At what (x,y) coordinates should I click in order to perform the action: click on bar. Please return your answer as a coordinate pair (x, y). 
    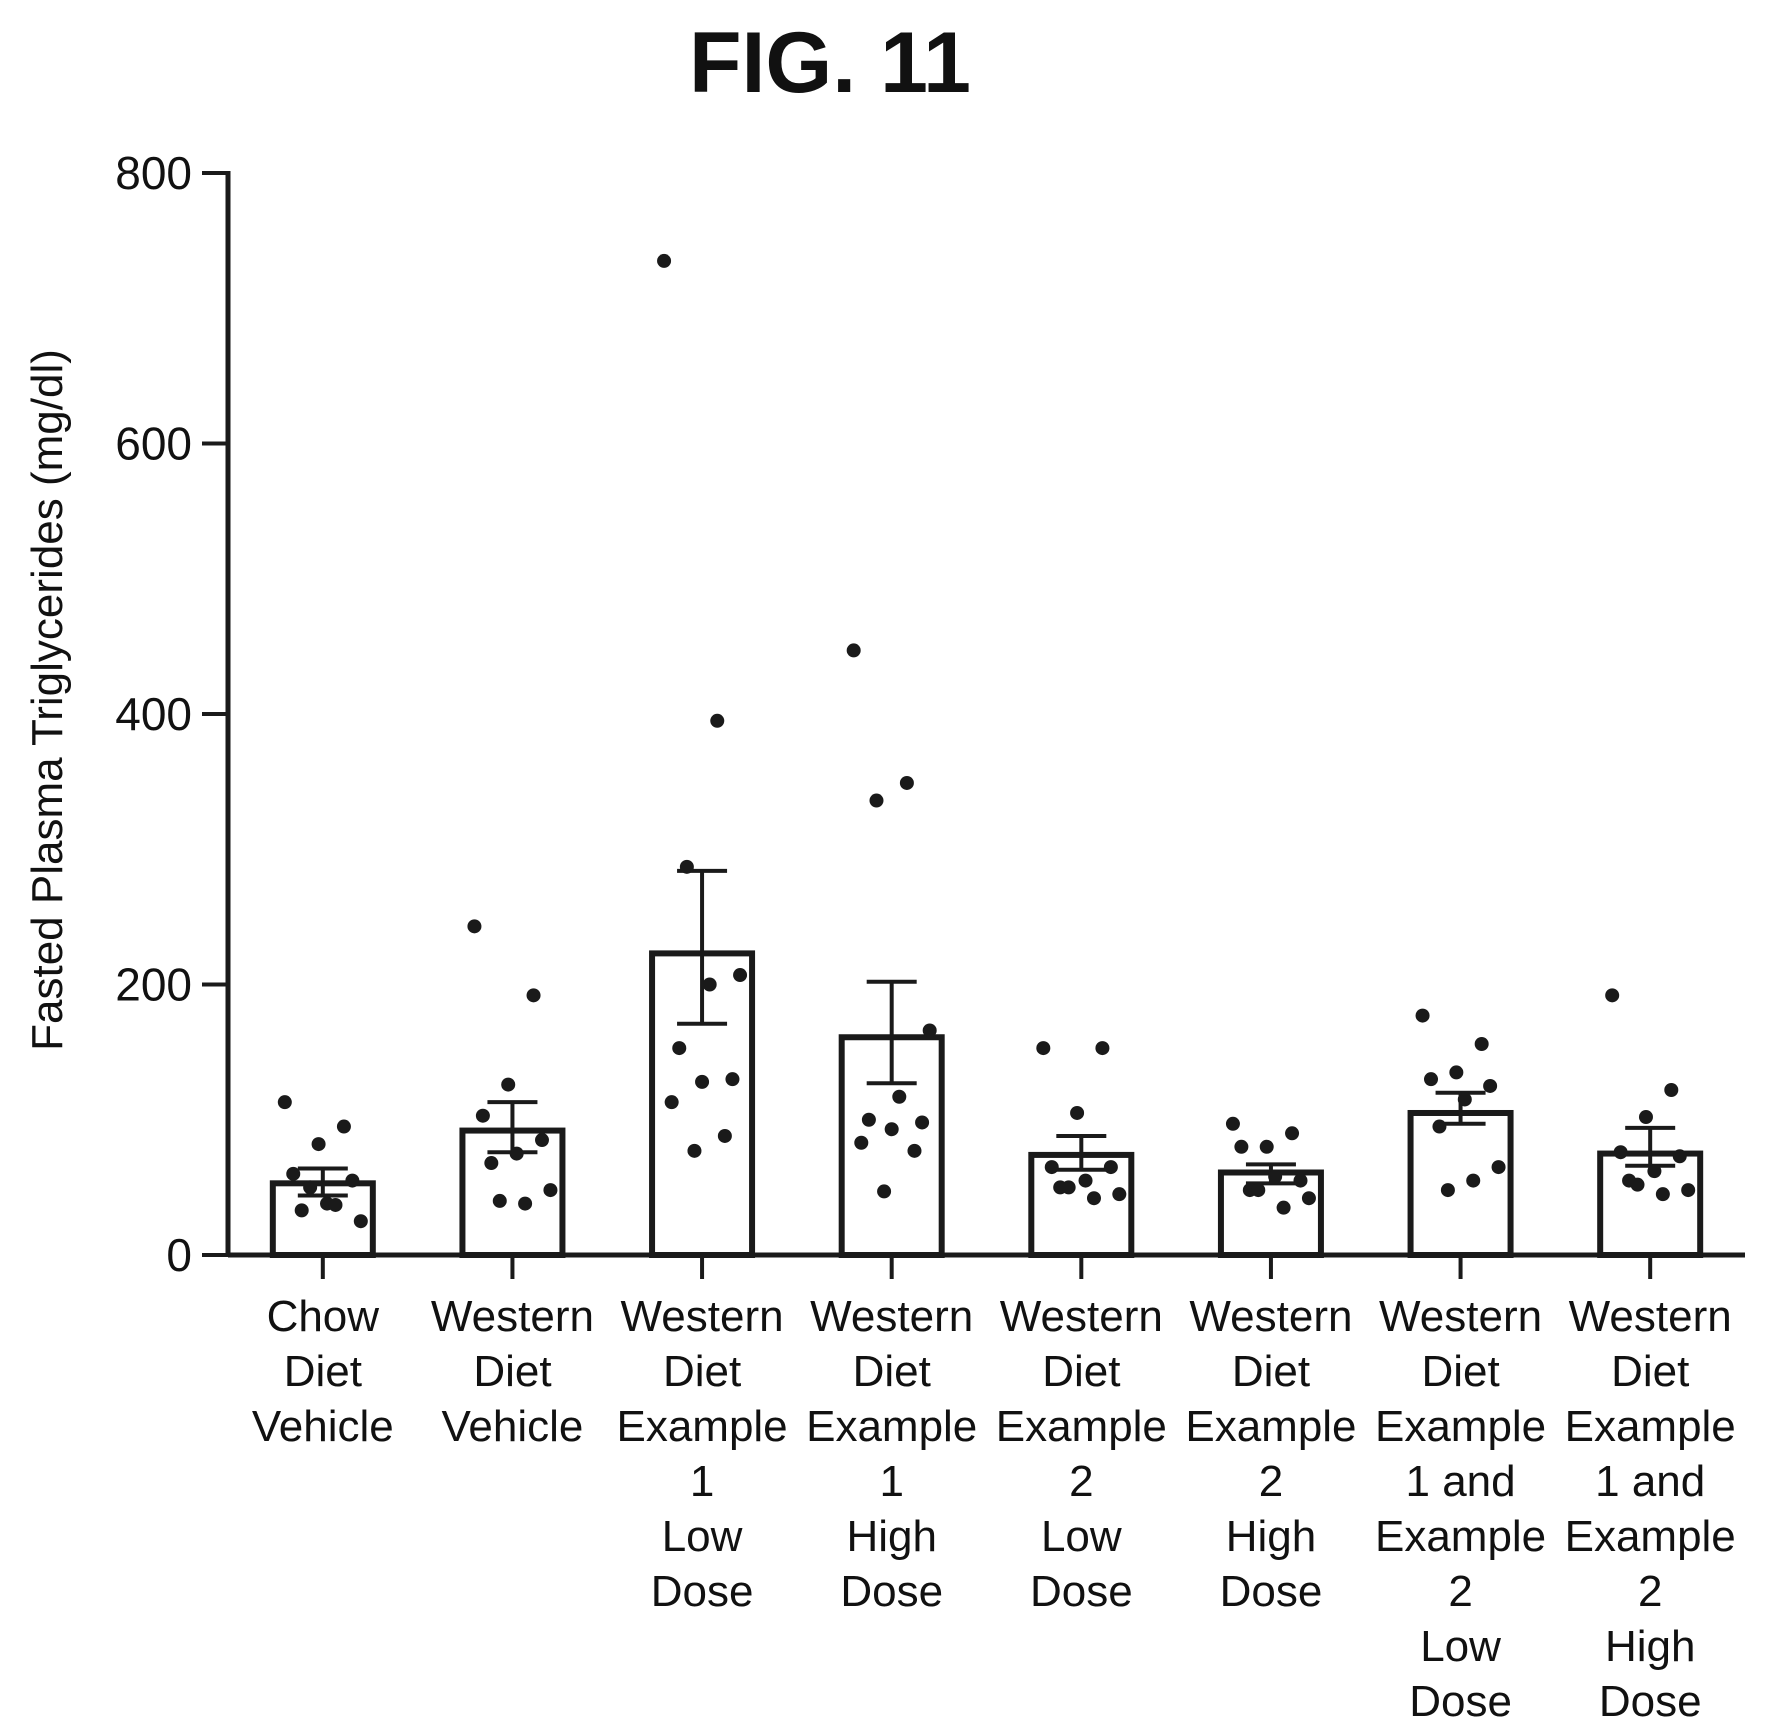
    Looking at the image, I should click on (1460, 1184).